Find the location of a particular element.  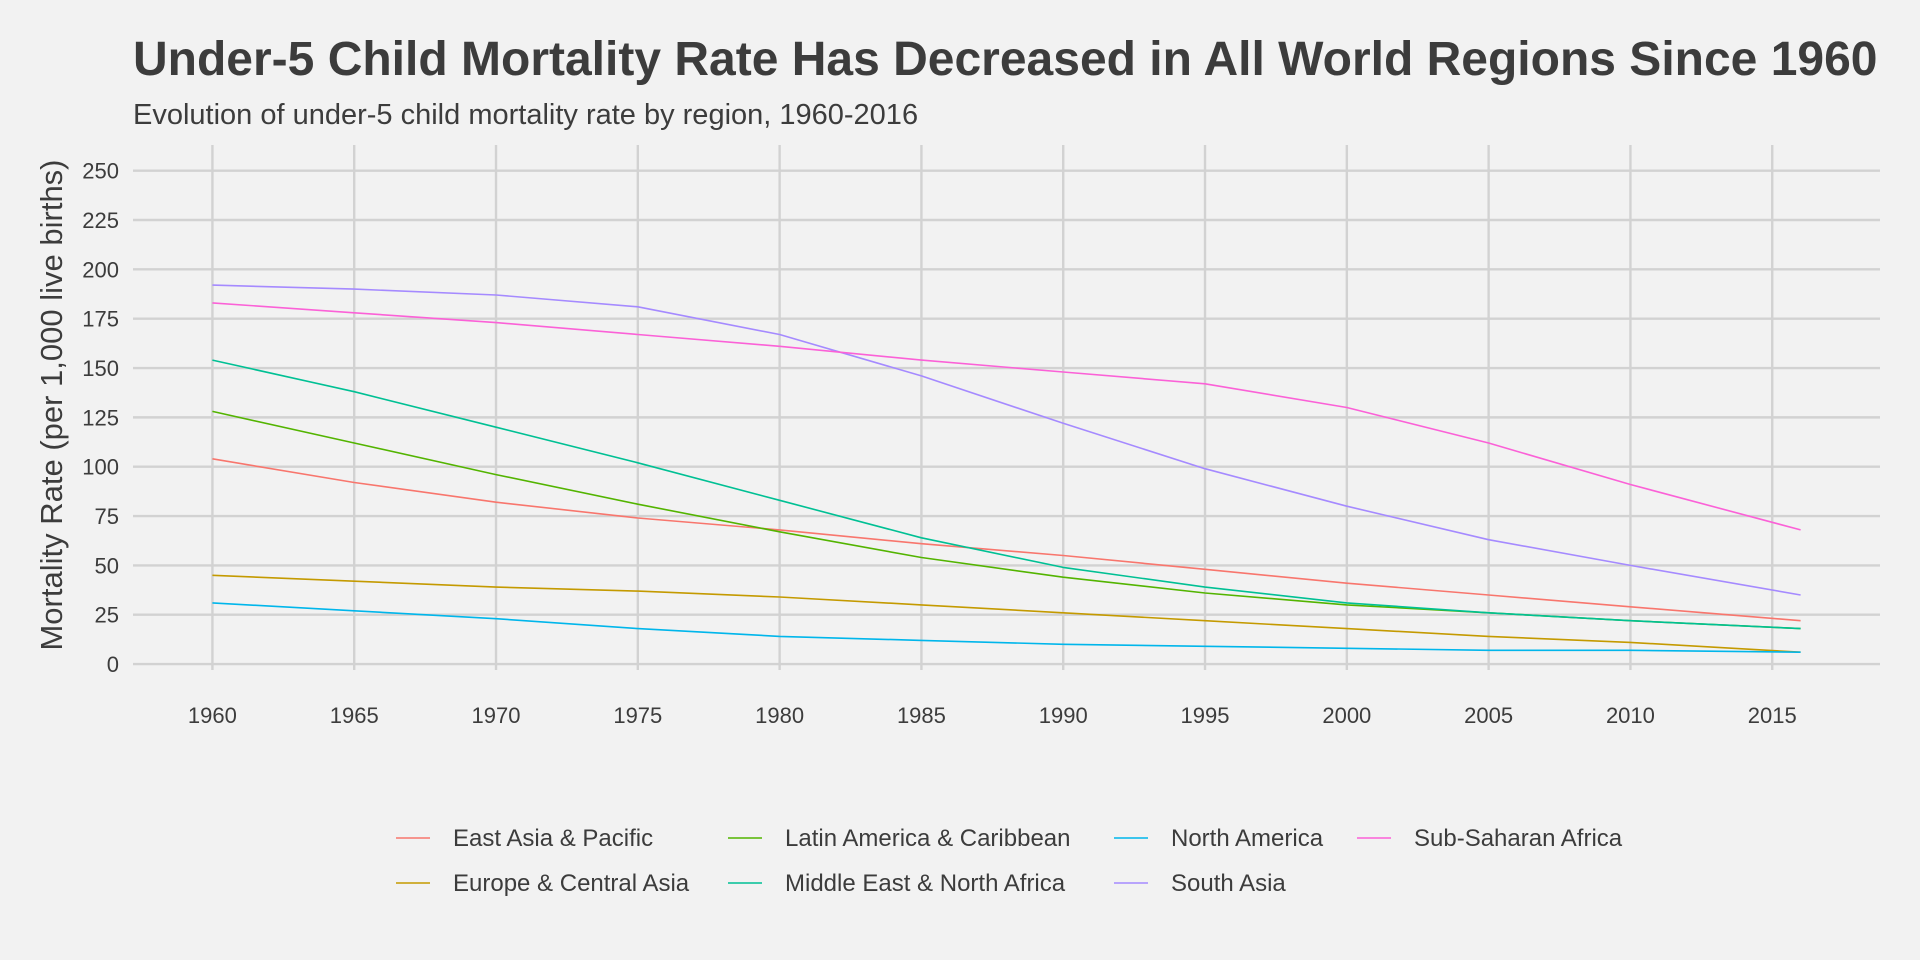

y-tick-label: 25 is located at coordinates (107, 615).